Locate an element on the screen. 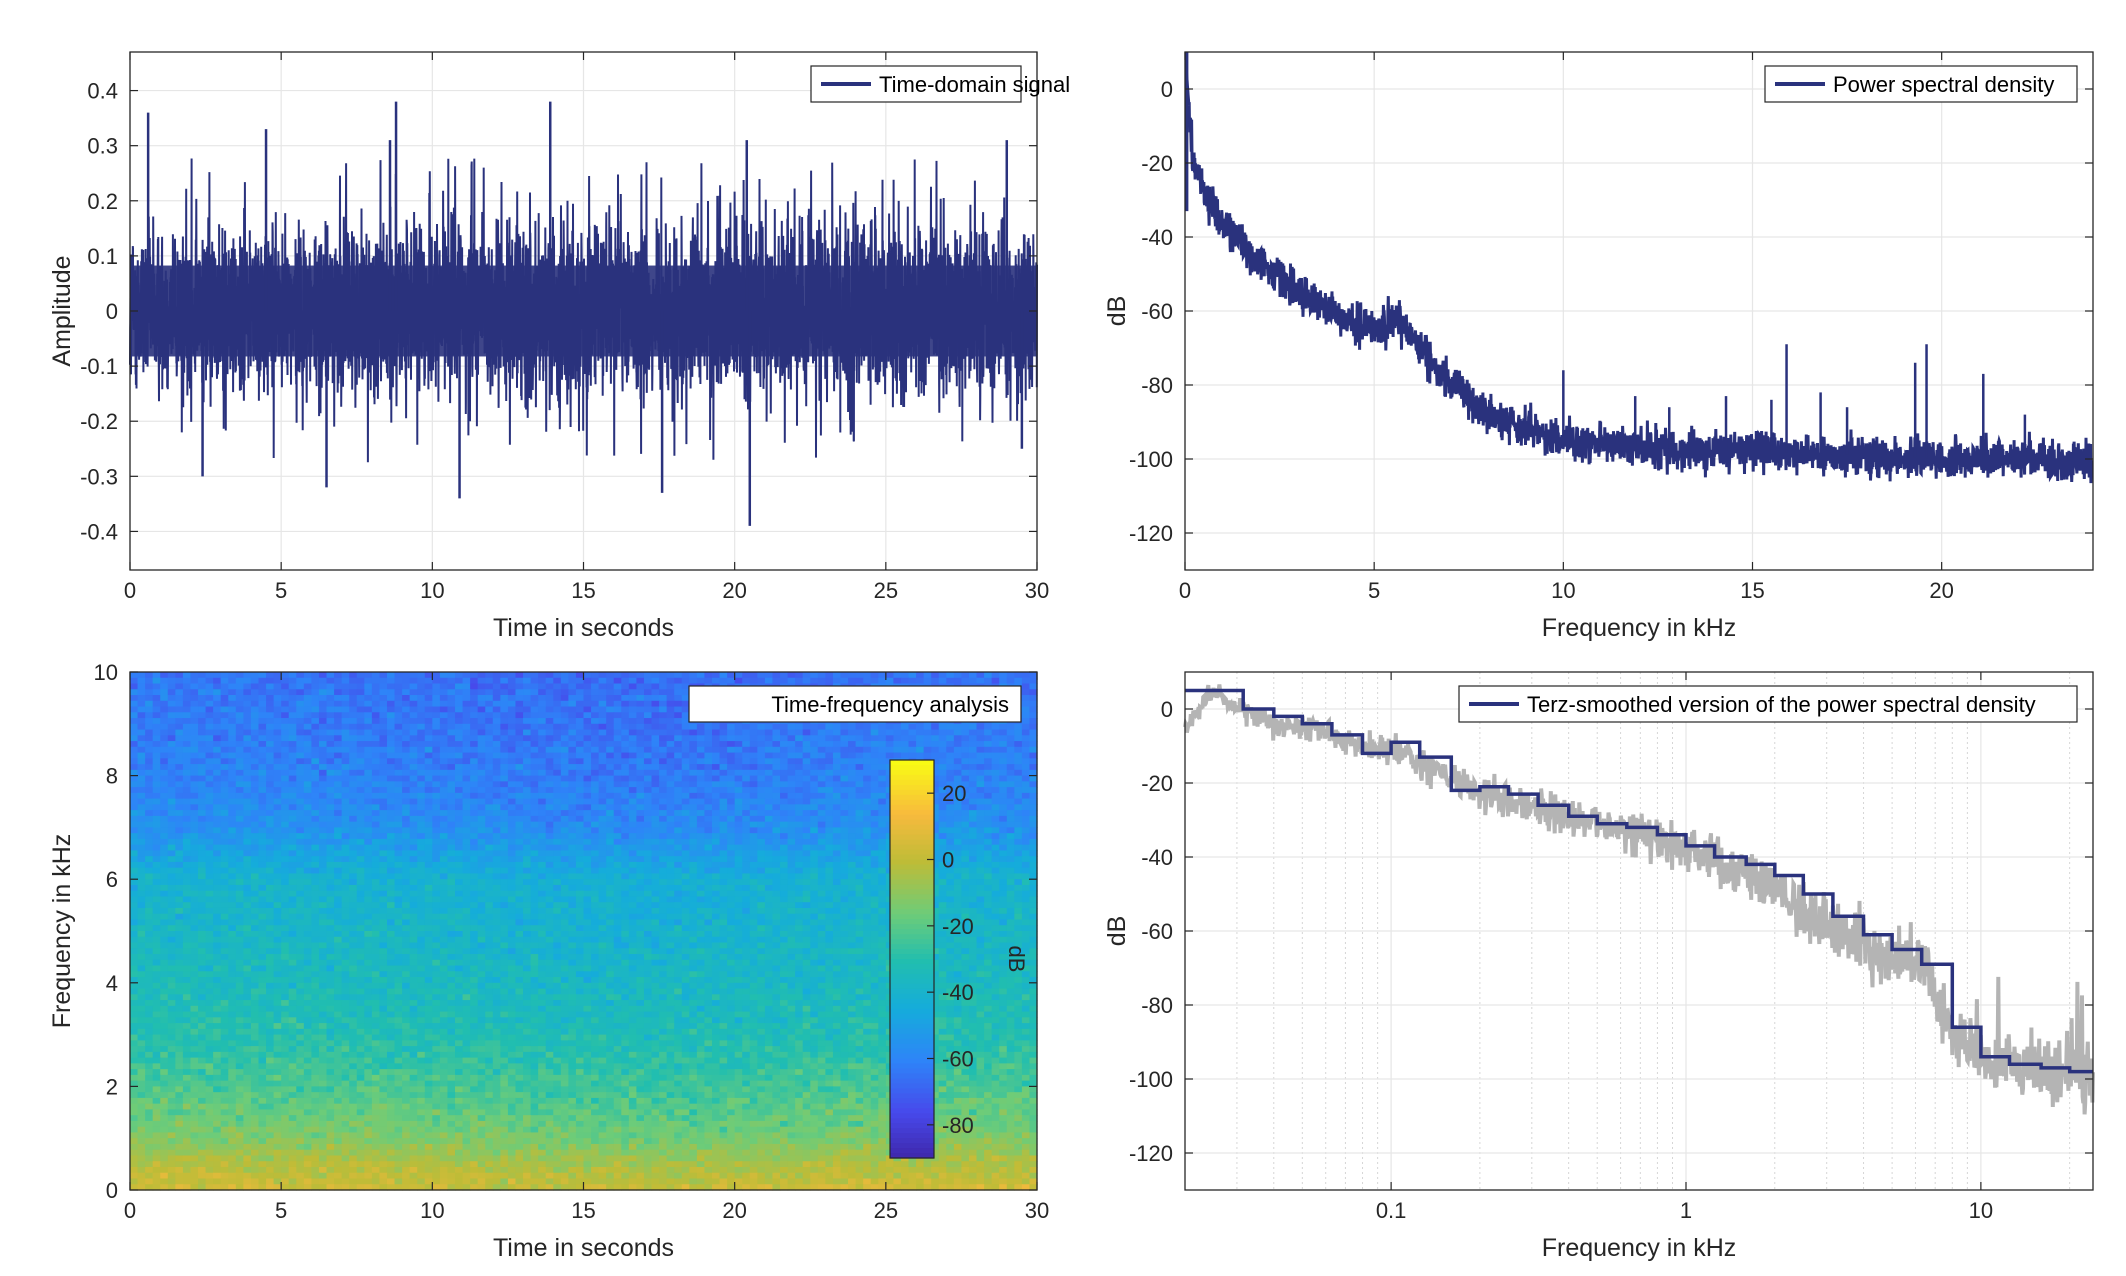  y-tick-label: 0.2 is located at coordinates (102, 201).